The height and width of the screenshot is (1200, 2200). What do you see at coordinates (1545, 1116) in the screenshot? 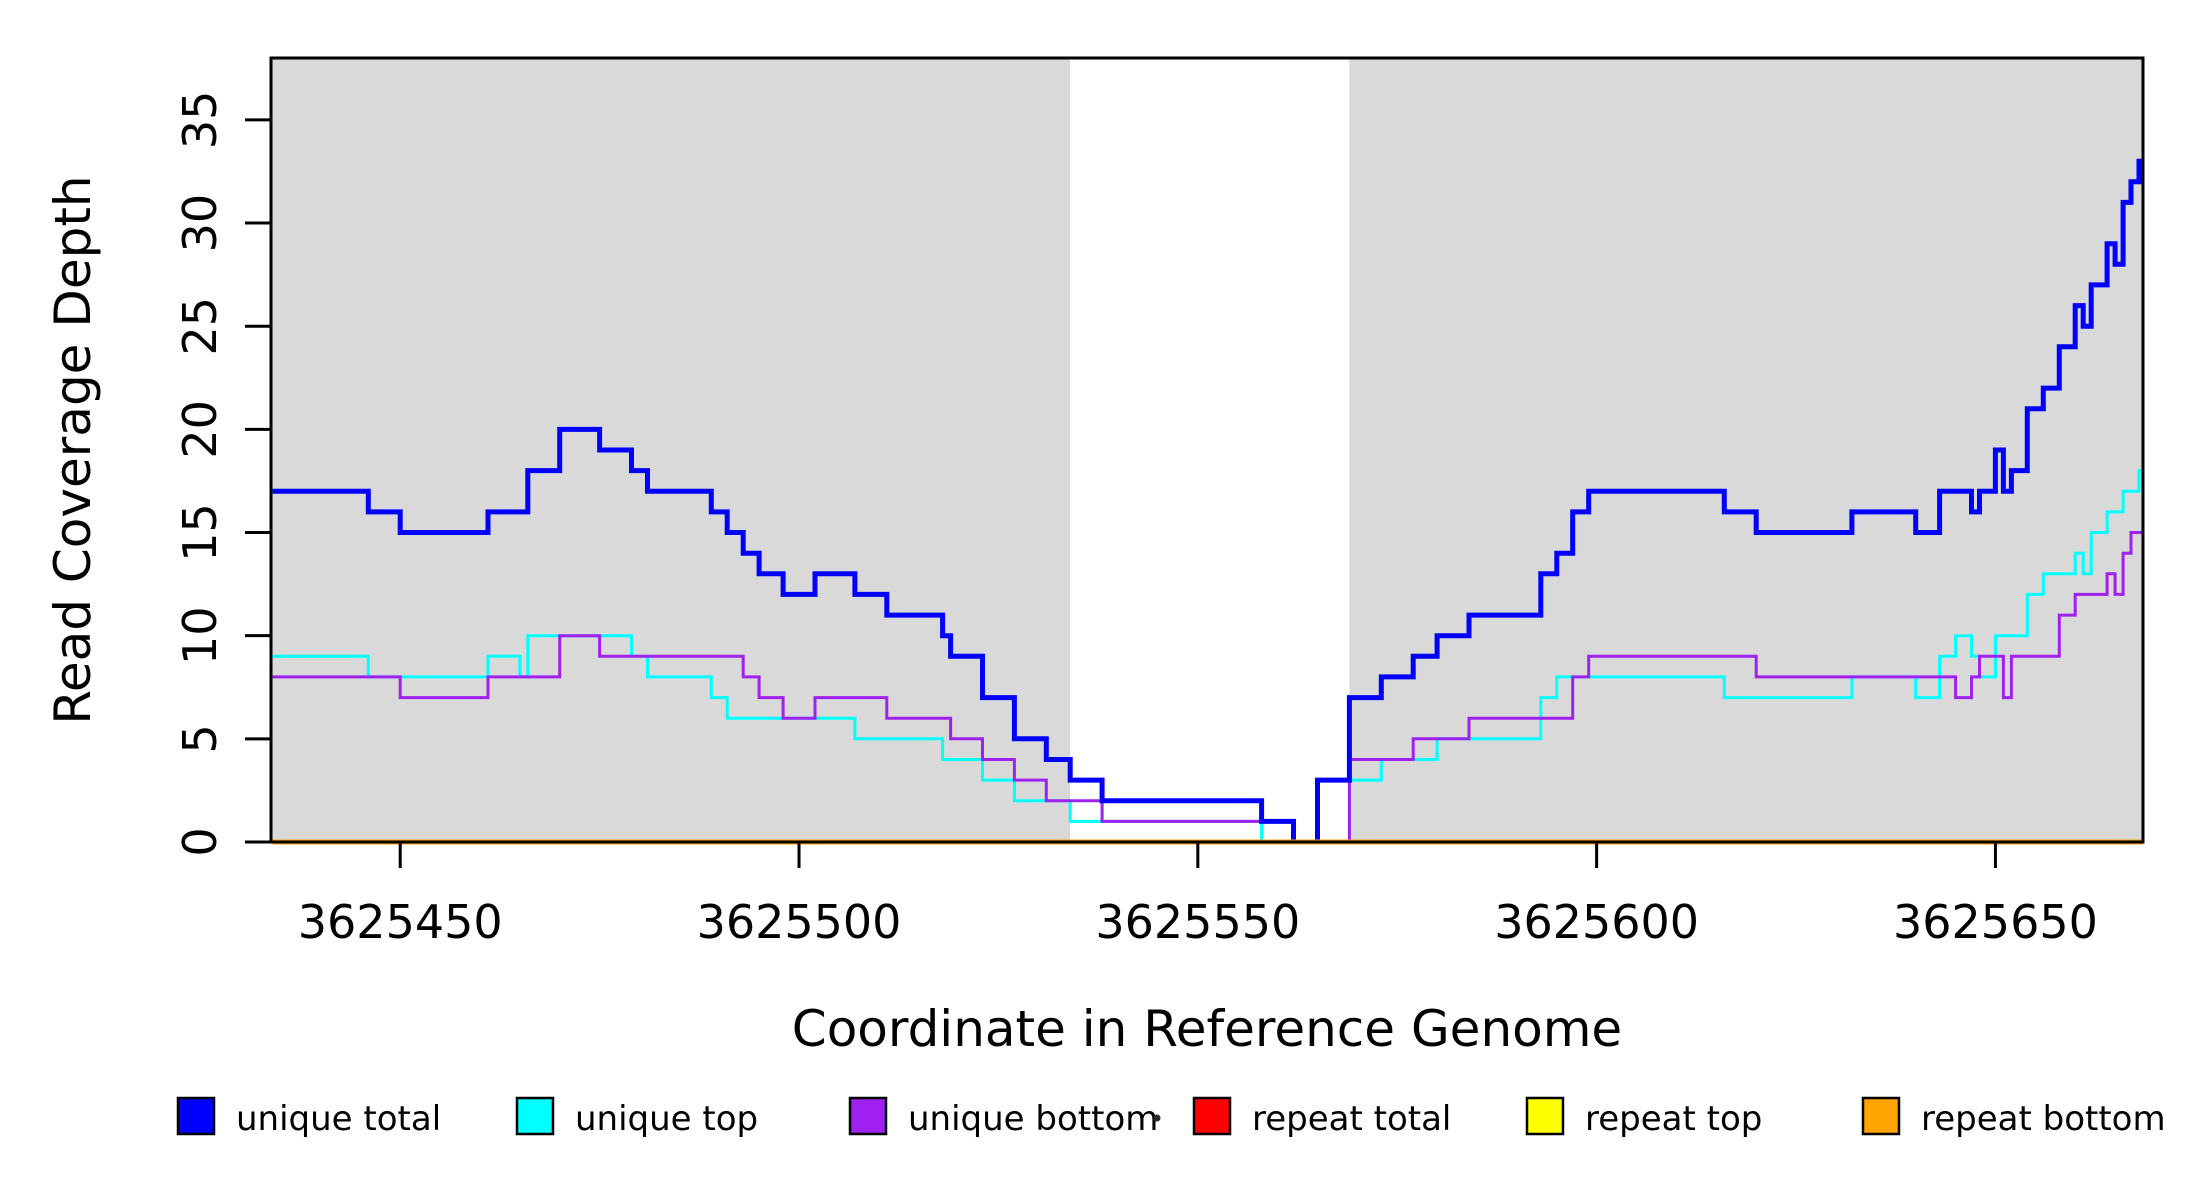
I see `legend-swatch-repeat-top` at bounding box center [1545, 1116].